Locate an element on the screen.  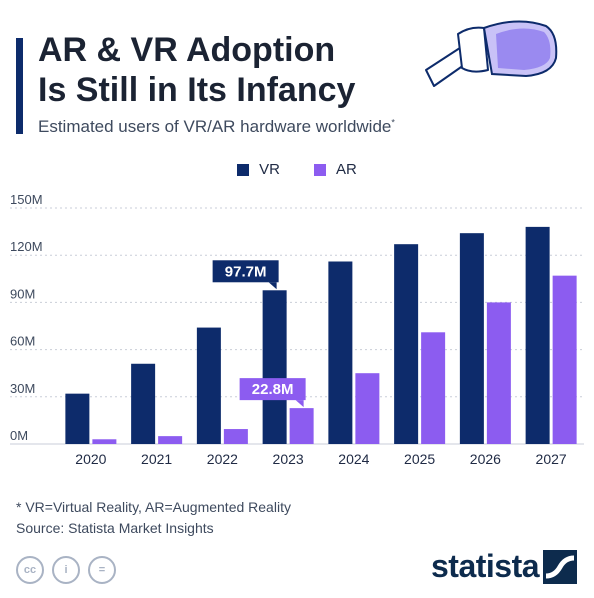
bar-ar-2025 is located at coordinates (433, 388).